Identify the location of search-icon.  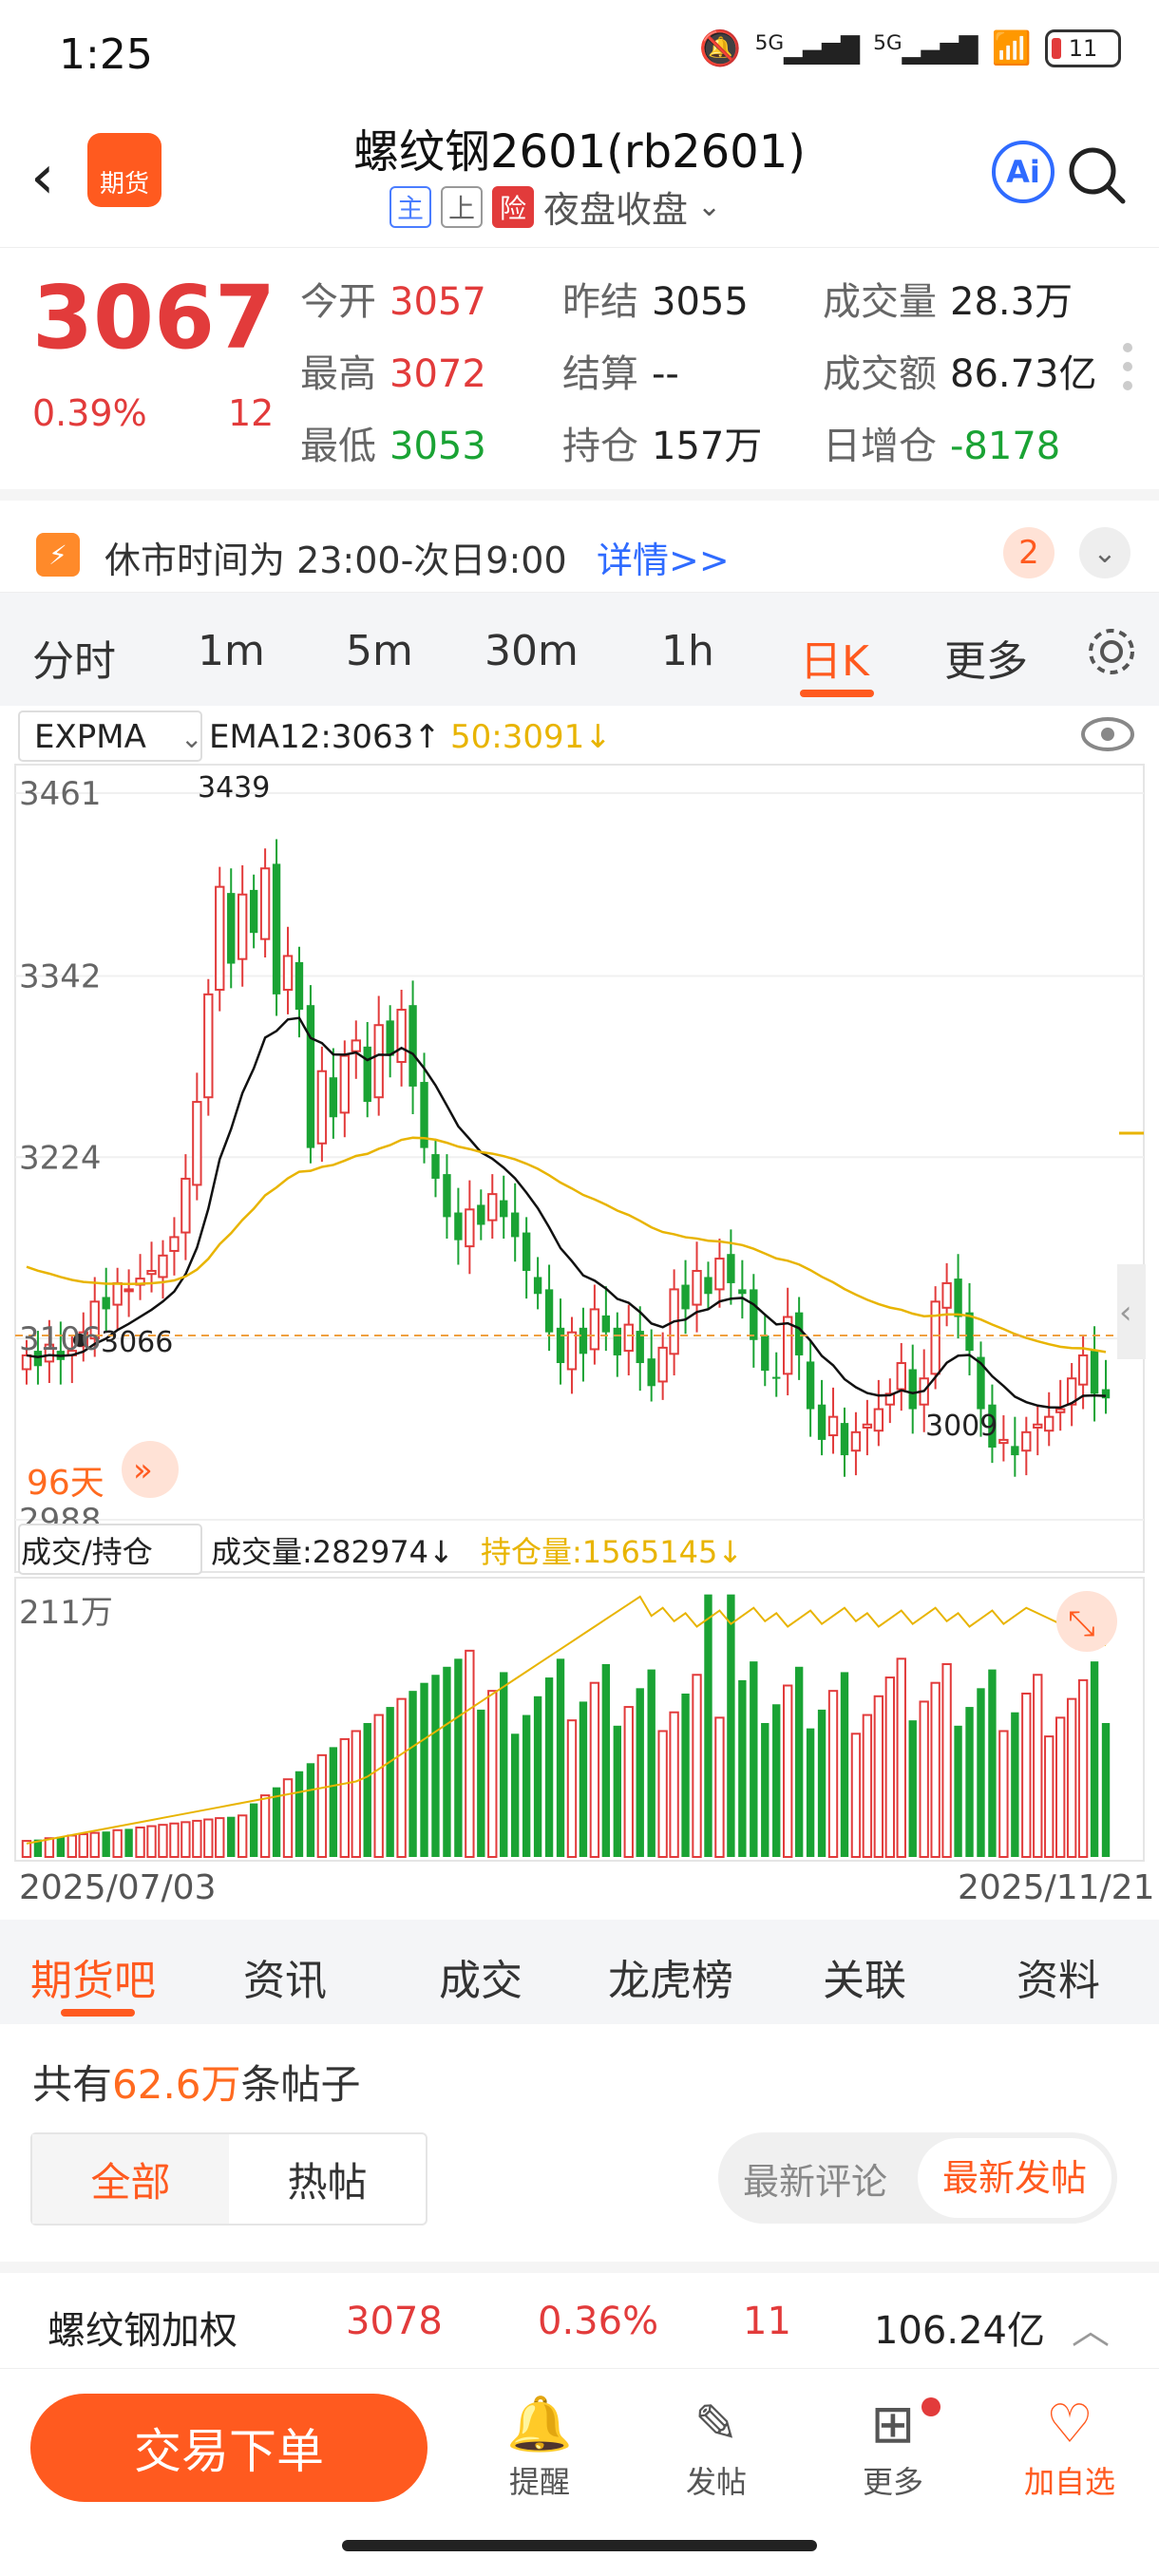
(1097, 175).